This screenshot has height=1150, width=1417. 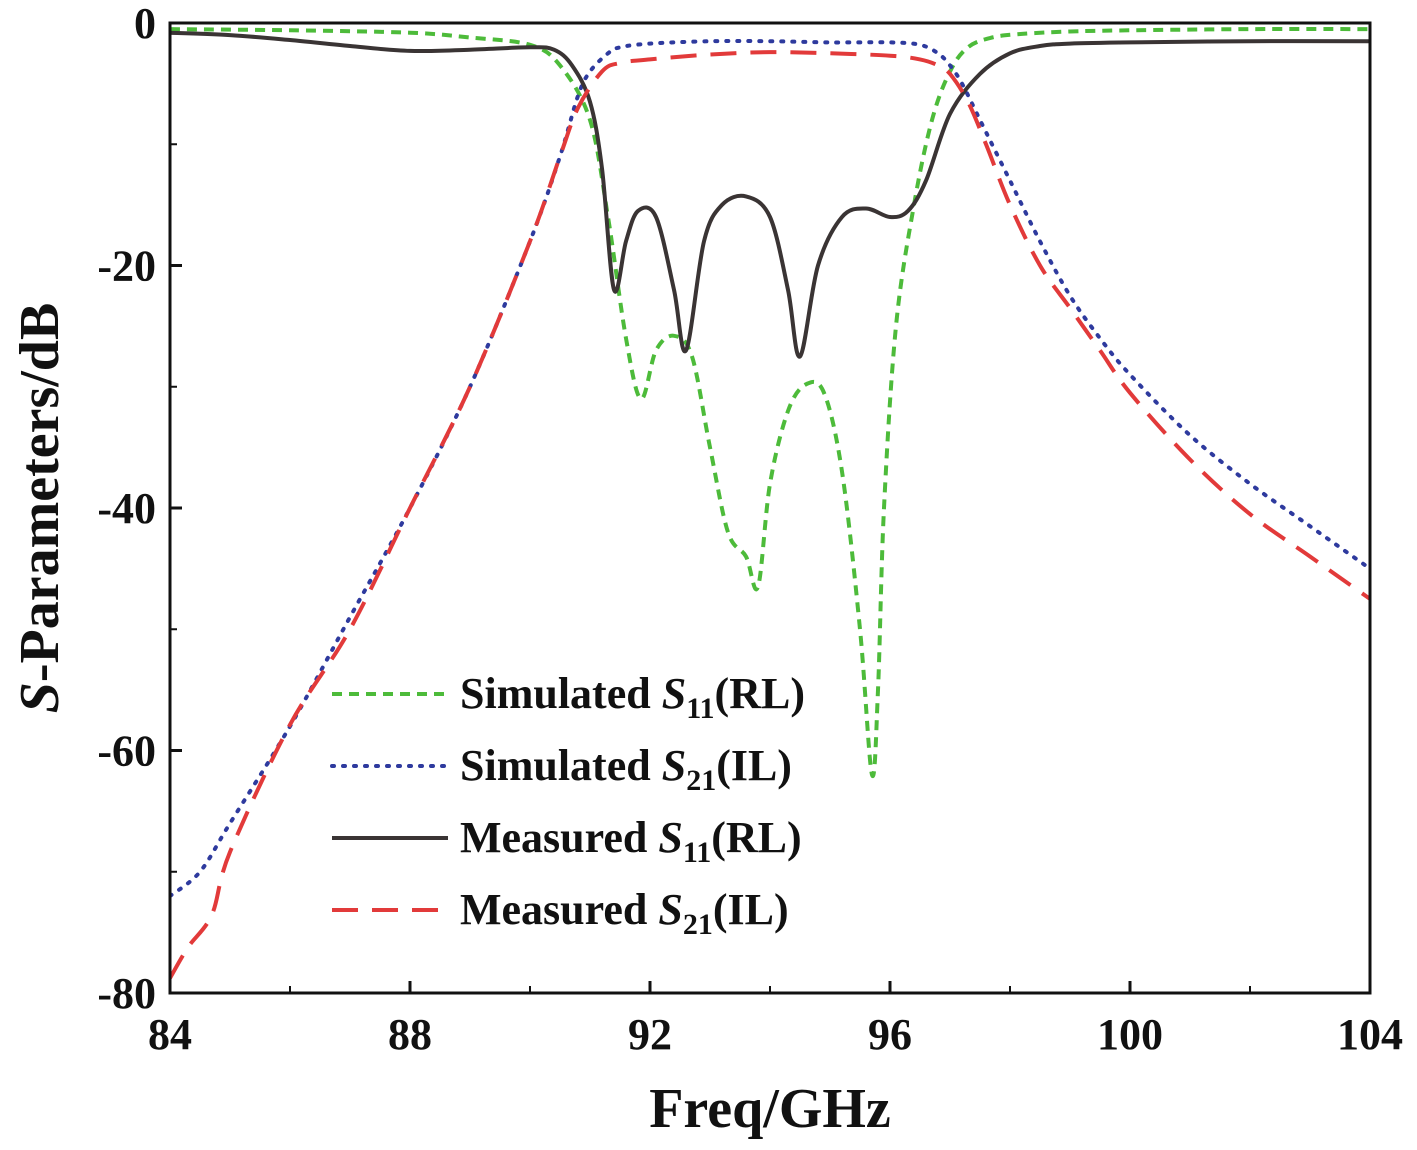 What do you see at coordinates (890, 1034) in the screenshot?
I see `x-tick-label: 96` at bounding box center [890, 1034].